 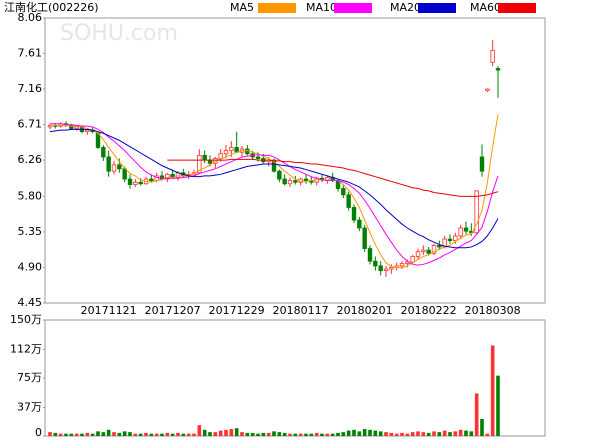 I want to click on y-tick-label: 4.45, so click(x=30, y=302).